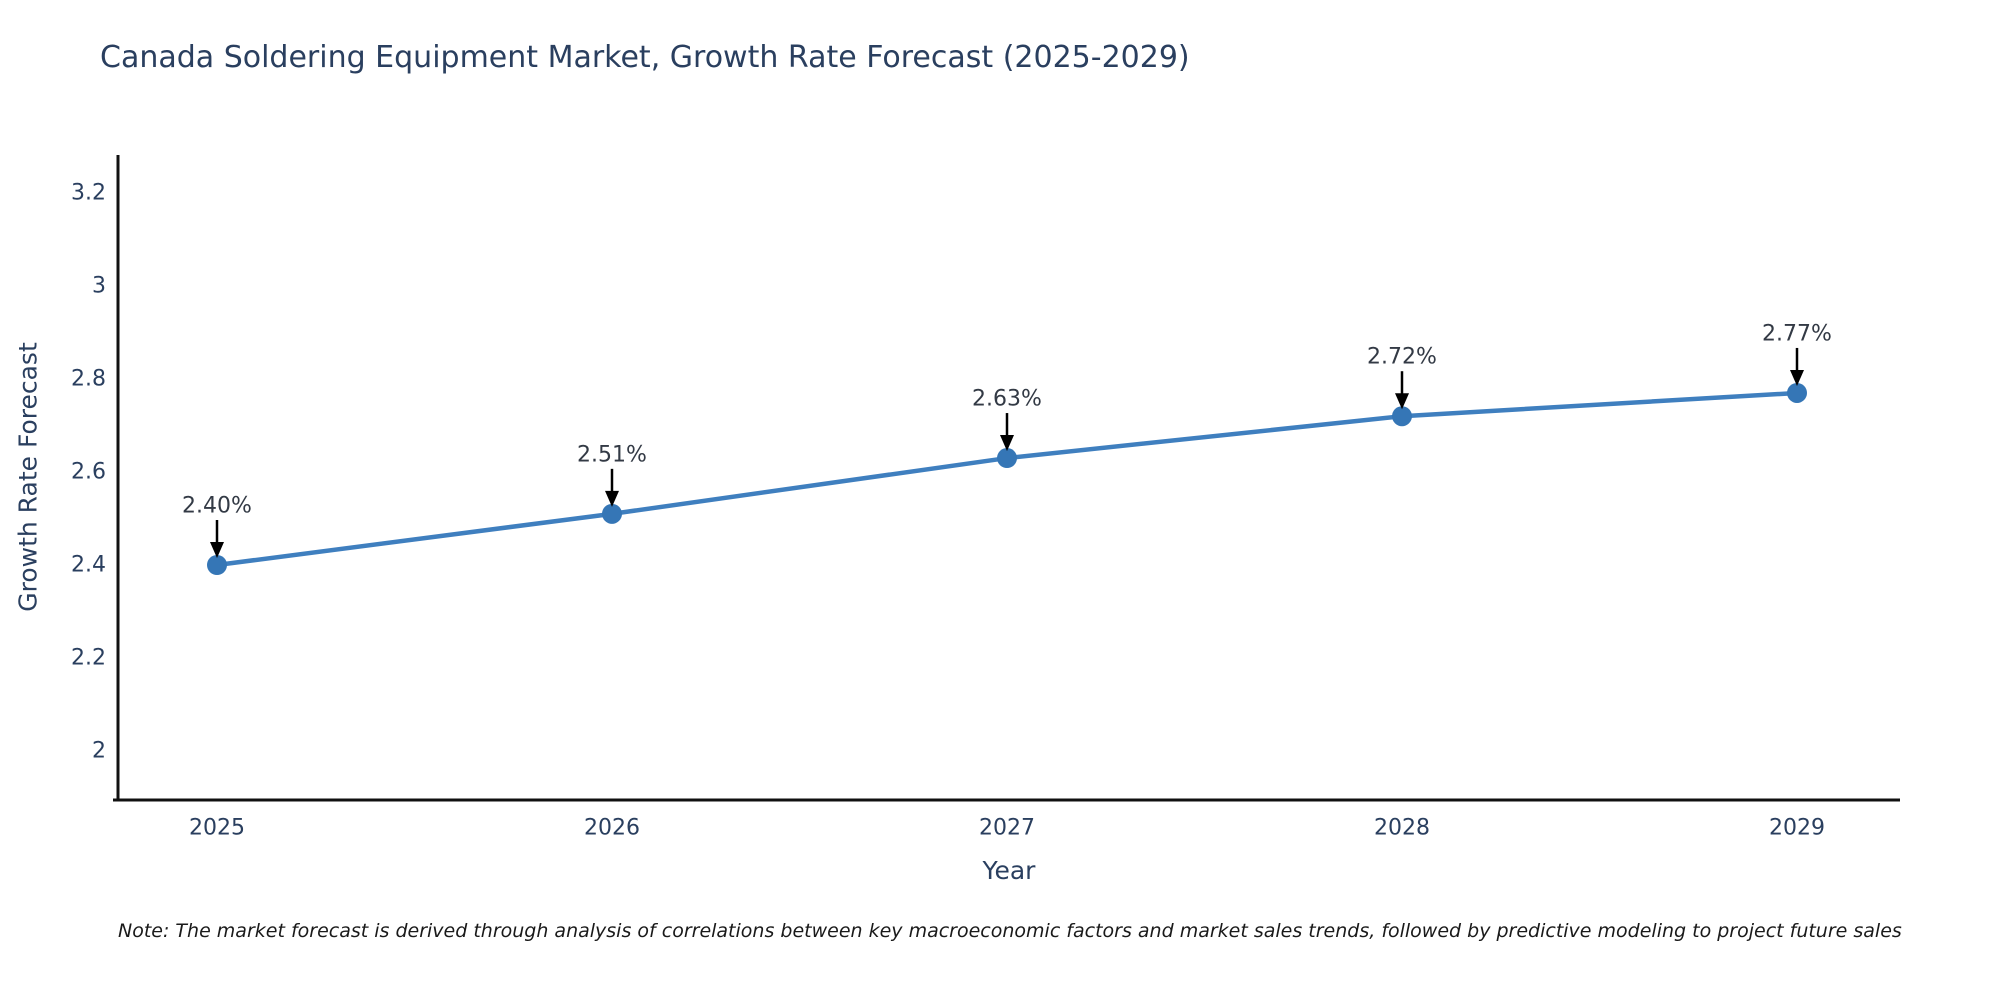 The image size is (2000, 1000). What do you see at coordinates (88, 565) in the screenshot?
I see `y-tick-label: 2.4` at bounding box center [88, 565].